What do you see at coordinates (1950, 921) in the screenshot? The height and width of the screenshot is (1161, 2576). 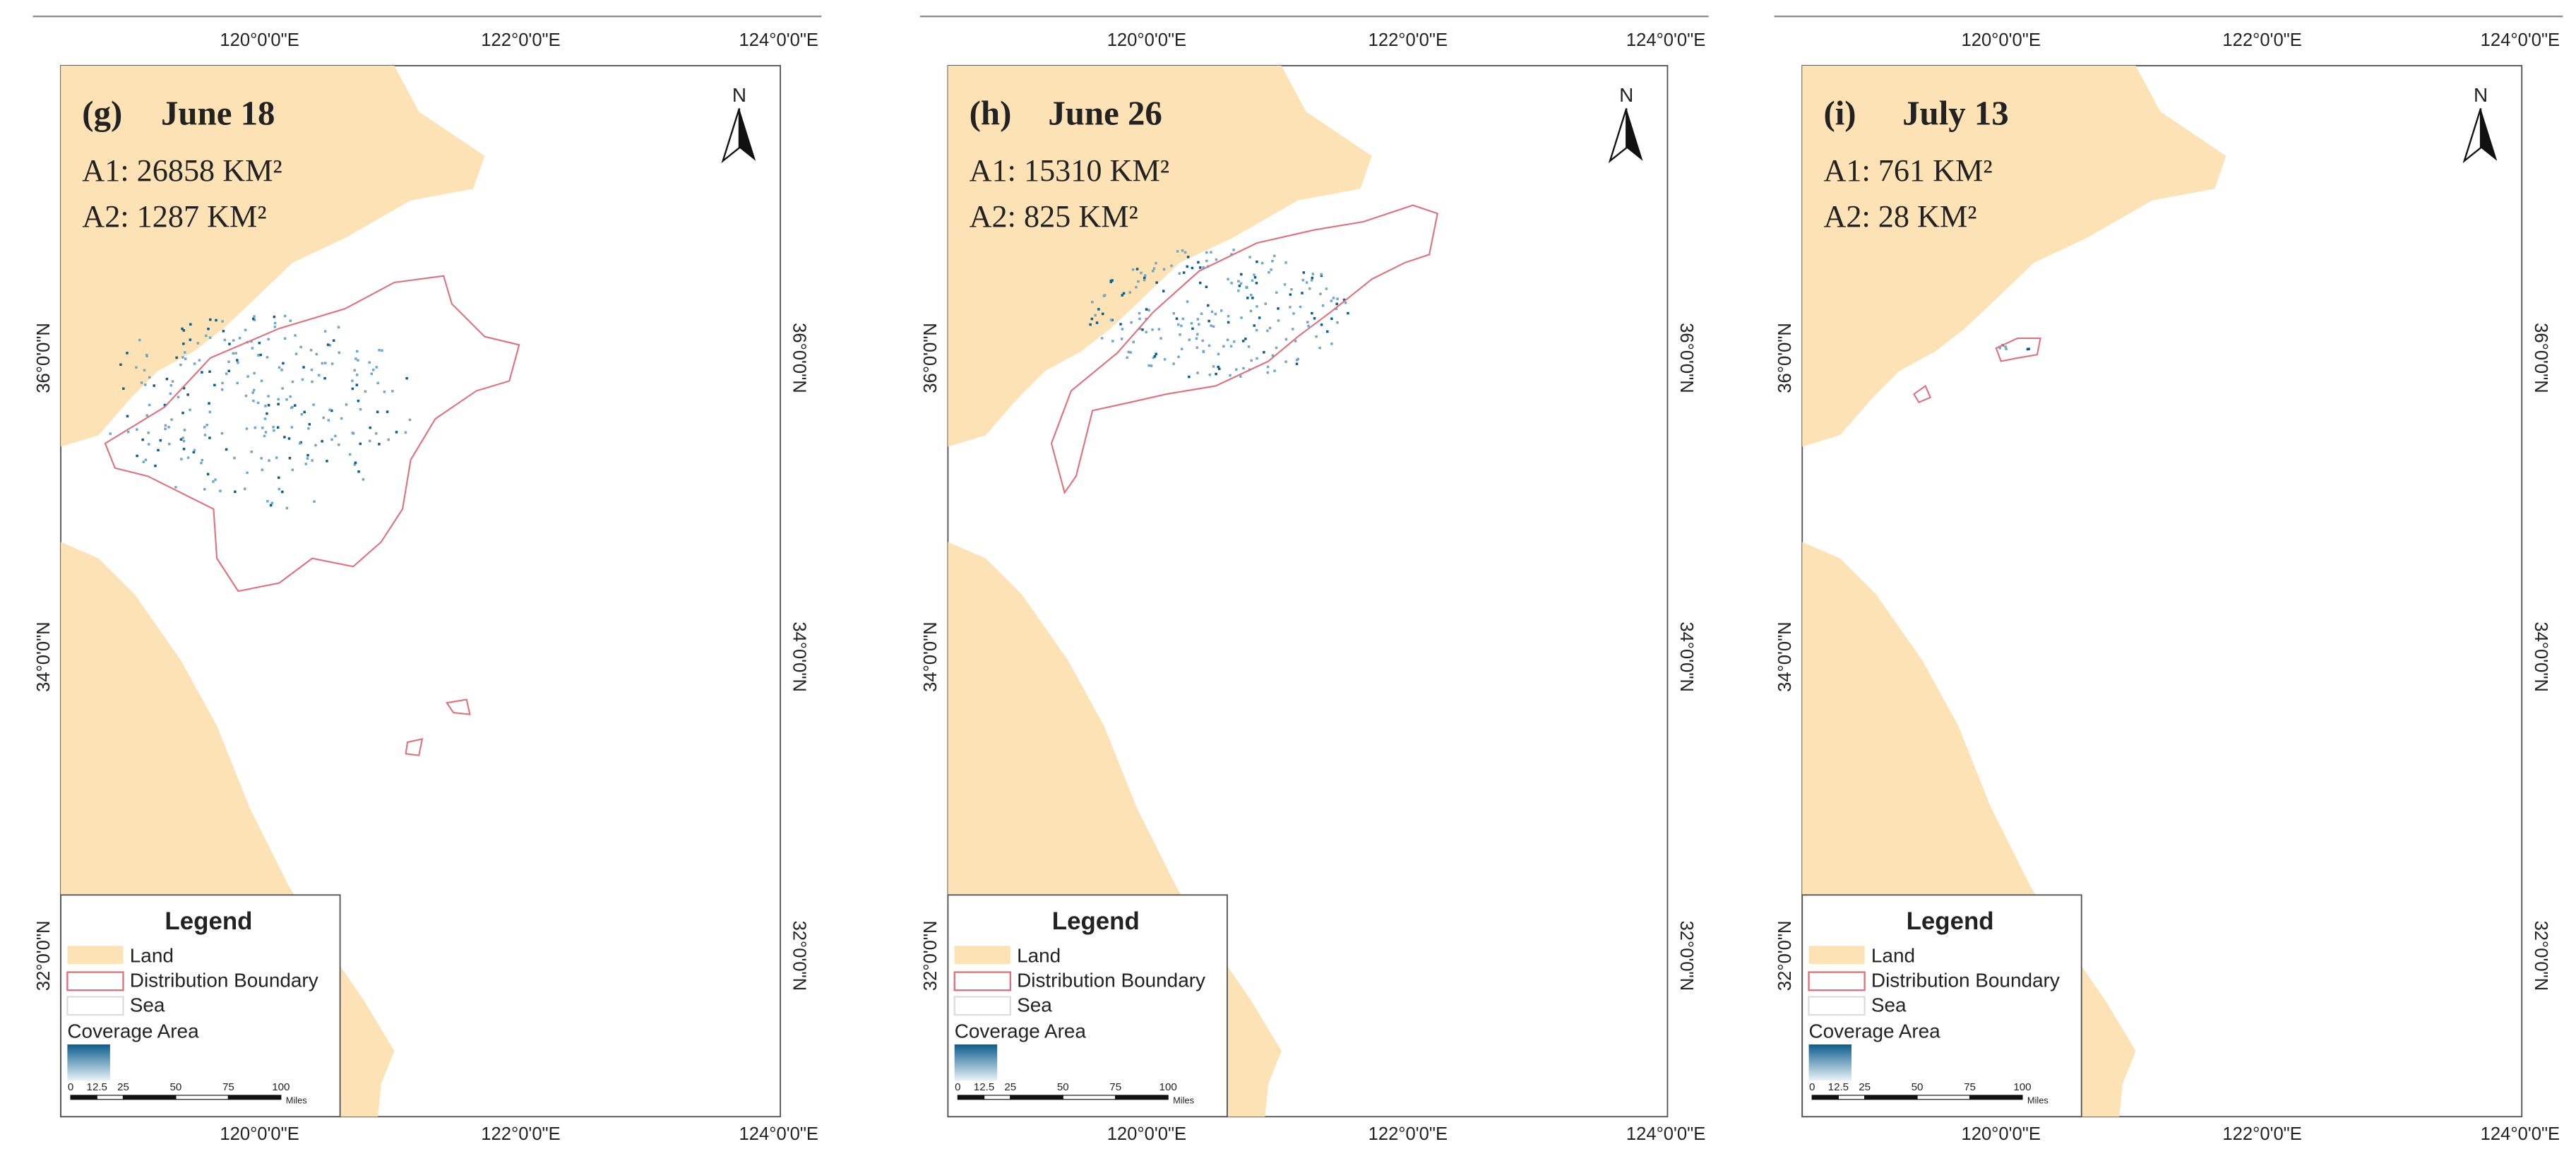 I see `legend-title: Legend` at bounding box center [1950, 921].